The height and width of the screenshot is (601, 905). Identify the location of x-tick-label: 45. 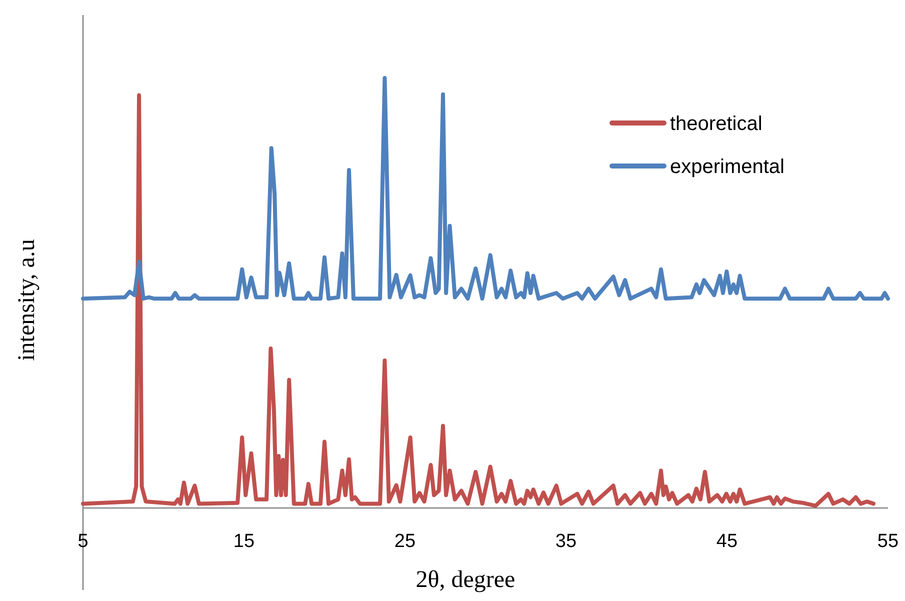
(727, 541).